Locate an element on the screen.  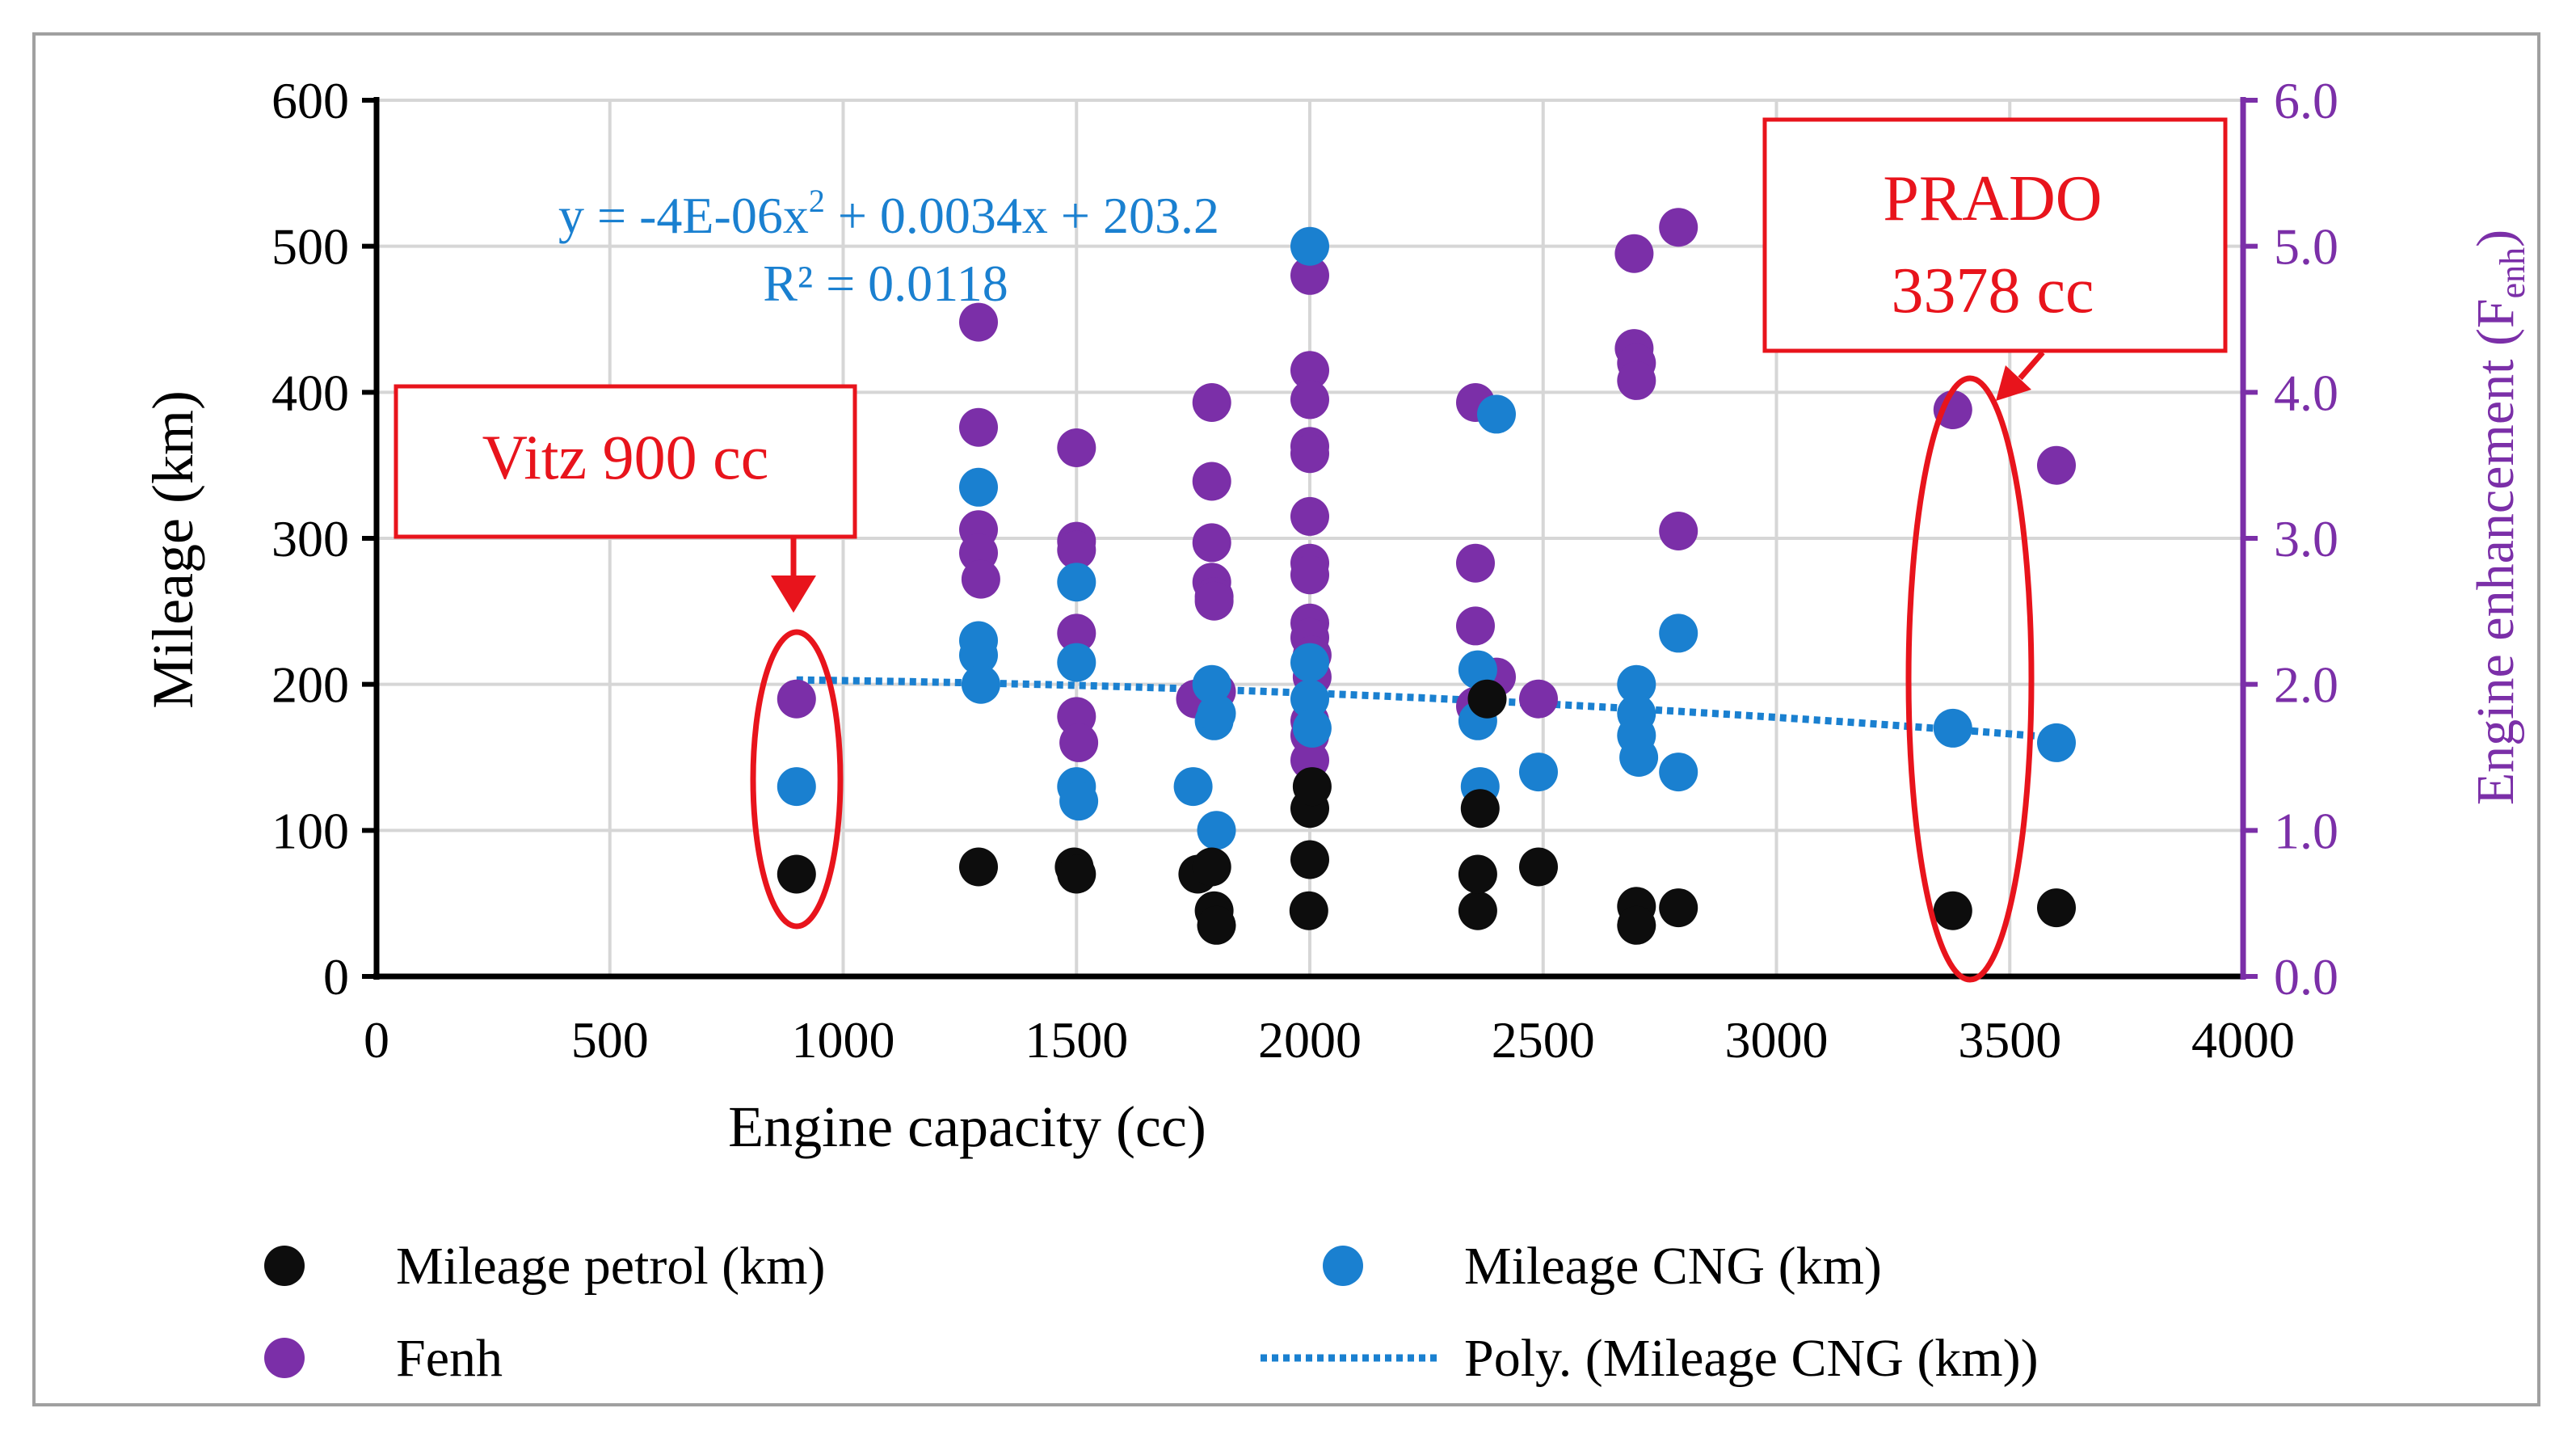
equation-part-a: y = -4E-06x is located at coordinates (683, 215).